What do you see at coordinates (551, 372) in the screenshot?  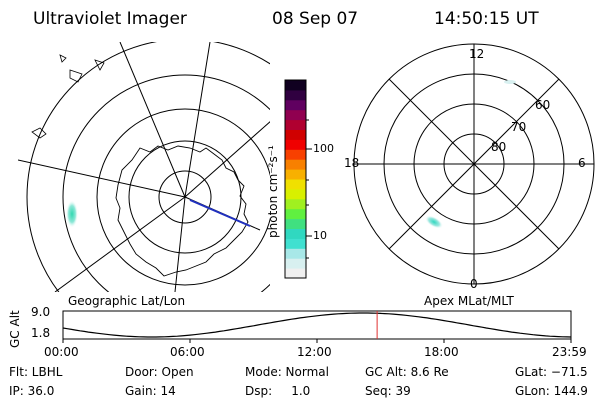 I see `info-glat: GLat: −71.5` at bounding box center [551, 372].